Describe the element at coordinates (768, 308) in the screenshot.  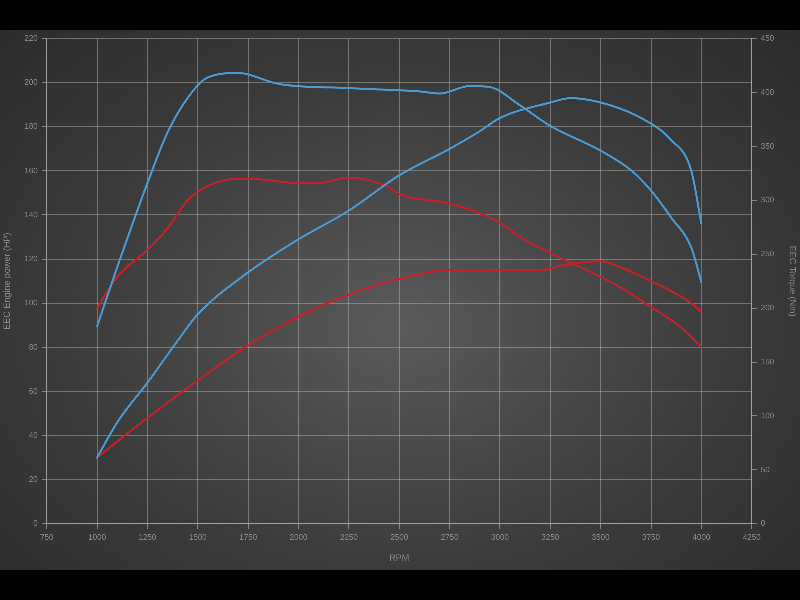
I see `y2-tick-label: 200` at that location.